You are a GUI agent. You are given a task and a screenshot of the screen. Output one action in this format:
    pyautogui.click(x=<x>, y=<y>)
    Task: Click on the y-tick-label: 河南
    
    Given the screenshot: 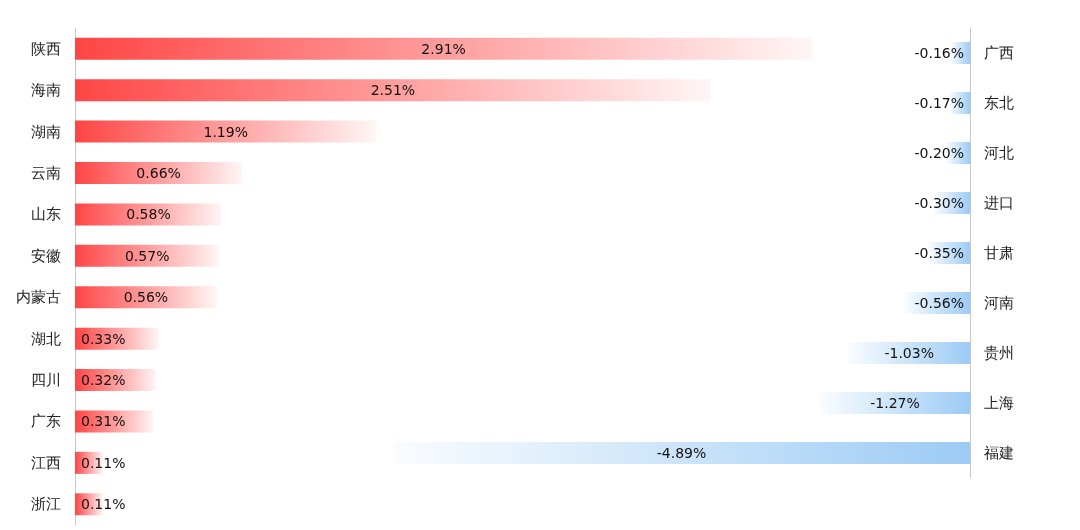 What is the action you would take?
    pyautogui.click(x=999, y=303)
    